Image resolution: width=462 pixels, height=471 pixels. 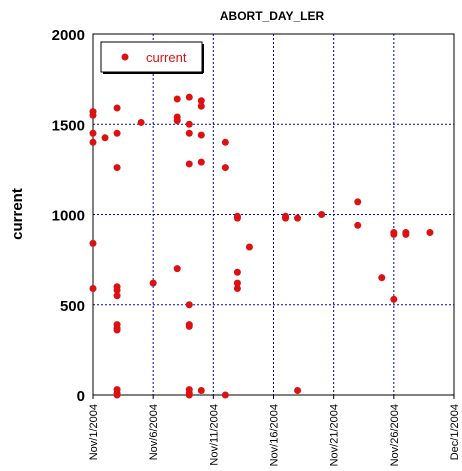 I want to click on legend: current, so click(x=152, y=57).